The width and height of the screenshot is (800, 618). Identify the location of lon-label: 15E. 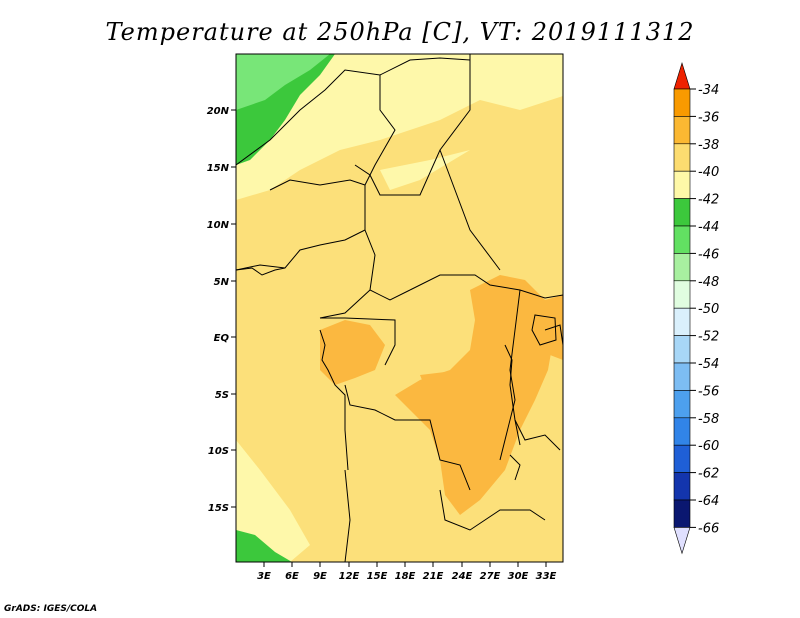
(377, 576).